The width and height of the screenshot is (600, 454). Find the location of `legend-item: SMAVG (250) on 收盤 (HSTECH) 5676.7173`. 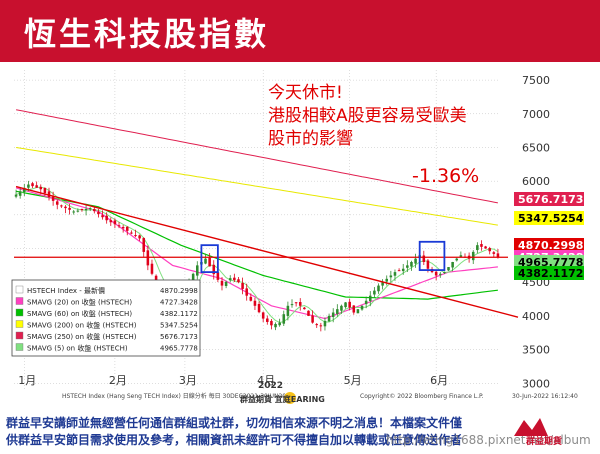

legend-item: SMAVG (250) on 收盤 (HSTECH) 5676.7173 is located at coordinates (106, 336).